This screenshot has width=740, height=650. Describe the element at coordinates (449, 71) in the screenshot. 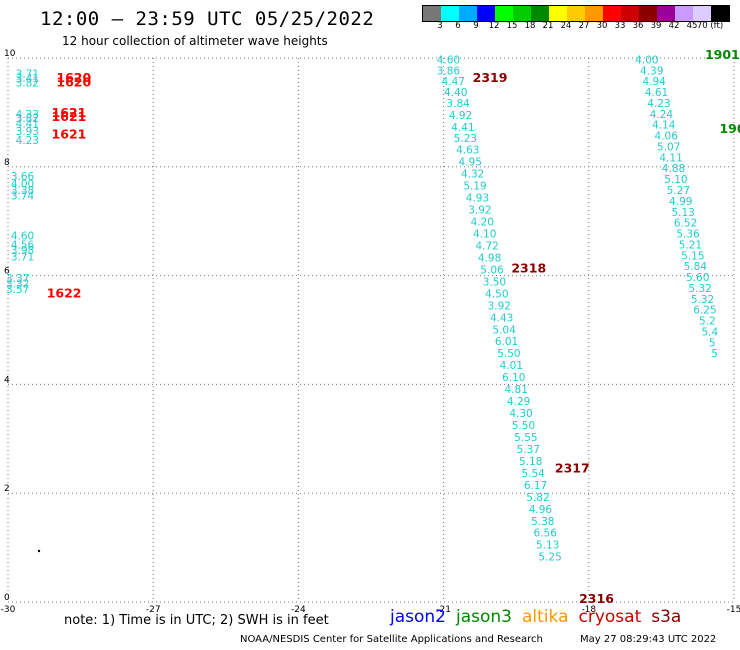

I see `wave-height-label: 3.86` at that location.